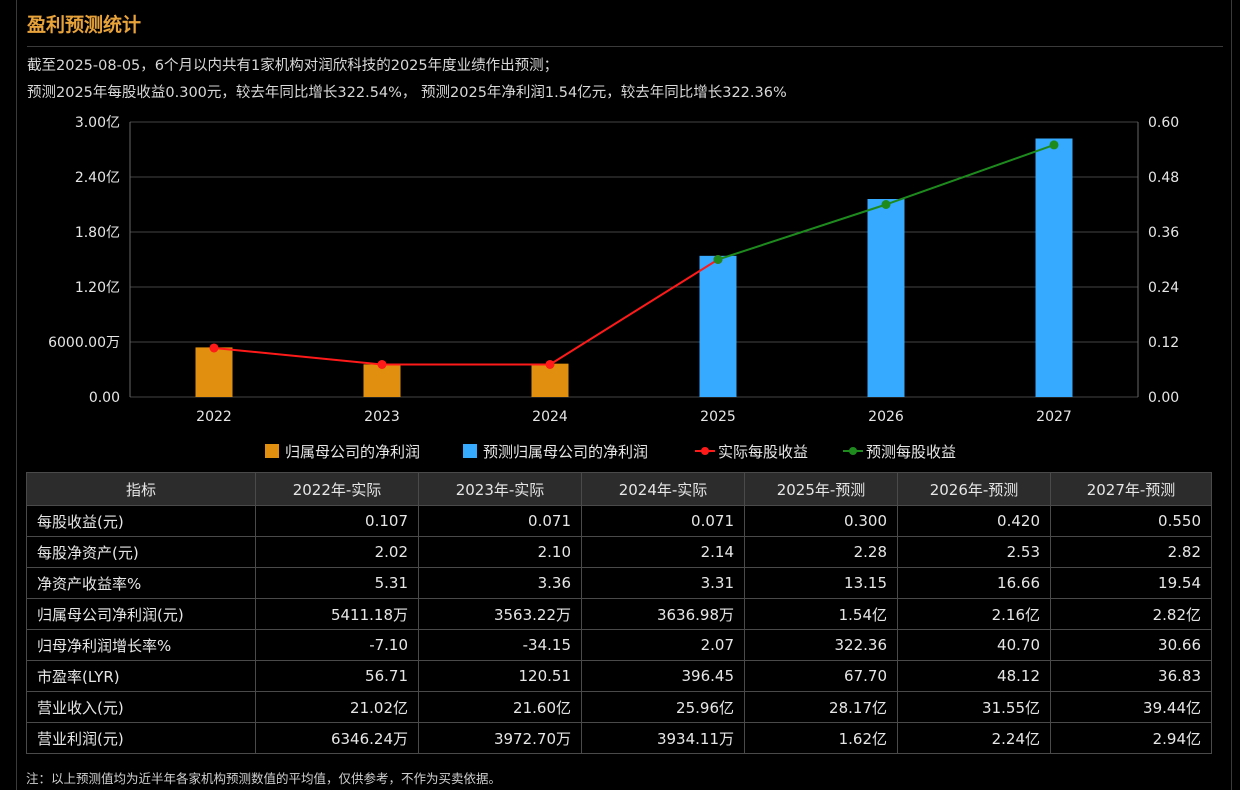 The image size is (1240, 790). I want to click on table-cell: 19.54, so click(1131, 583).